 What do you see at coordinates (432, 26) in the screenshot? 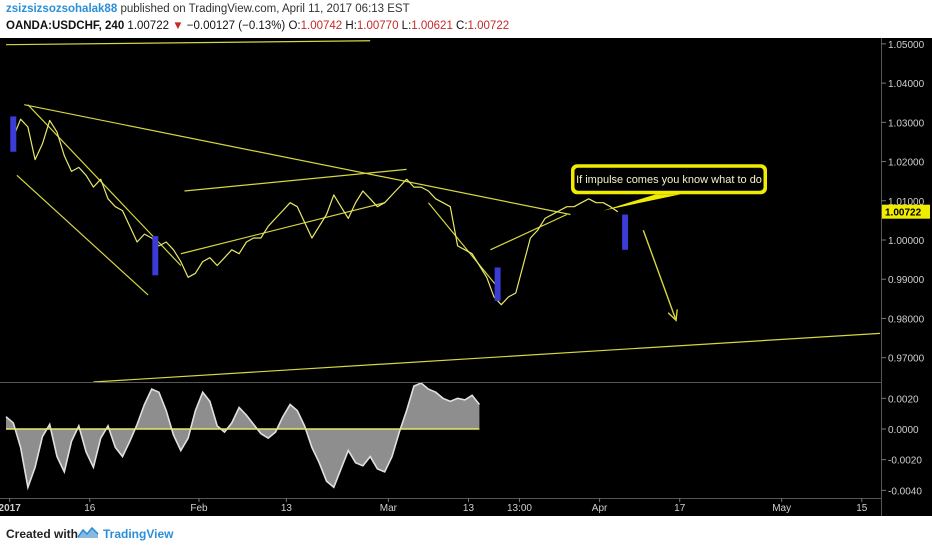
I see `low-value: 1.00621` at bounding box center [432, 26].